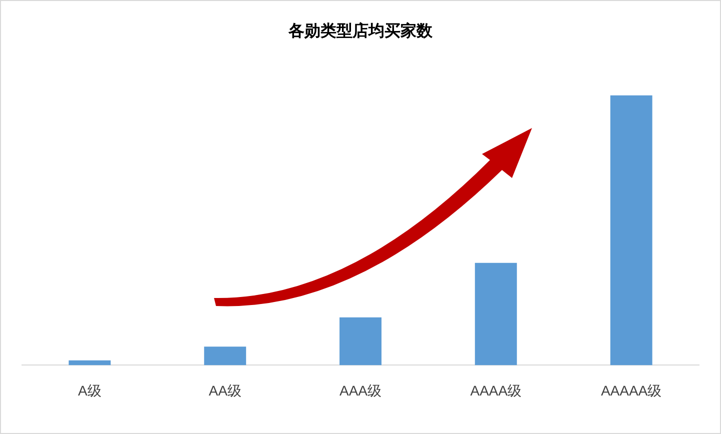 This screenshot has height=434, width=721. I want to click on x-tick-label: AAAA级, so click(496, 390).